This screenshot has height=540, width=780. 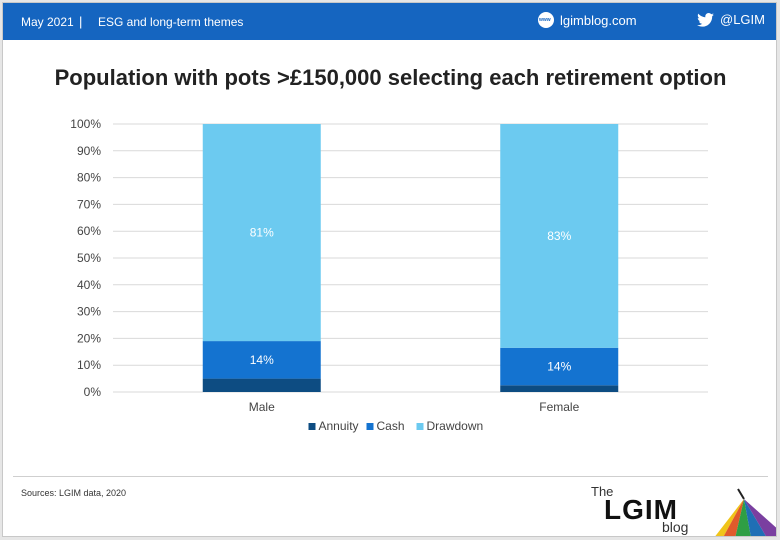 I want to click on site-link: lgimblog.com, so click(x=587, y=20).